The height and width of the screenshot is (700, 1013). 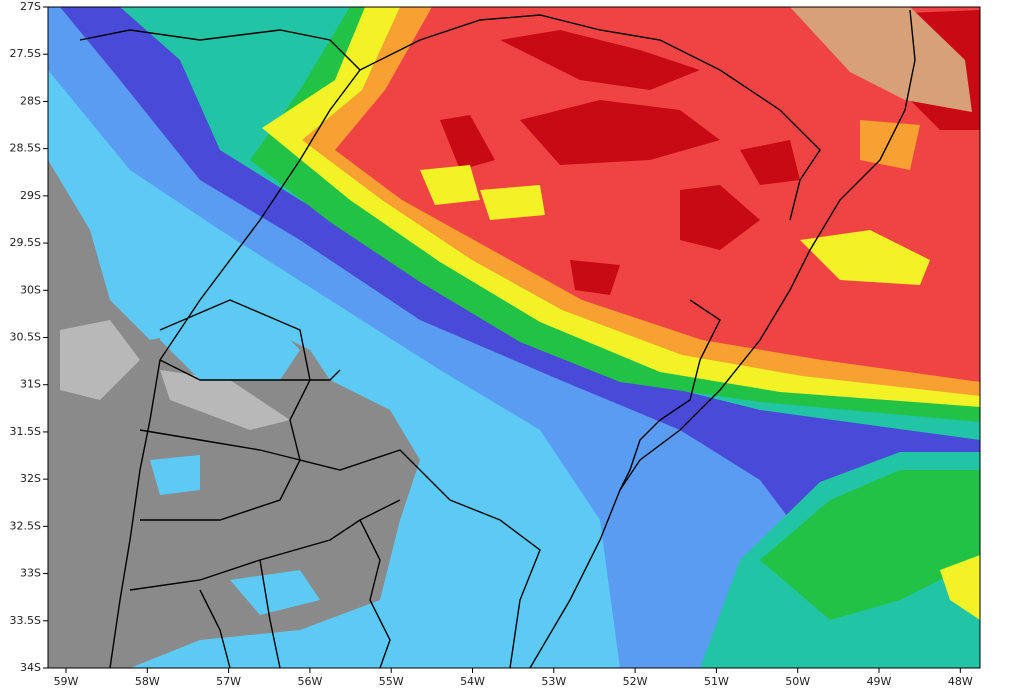 I want to click on y-tick-label: 27.5S, so click(x=25, y=53).